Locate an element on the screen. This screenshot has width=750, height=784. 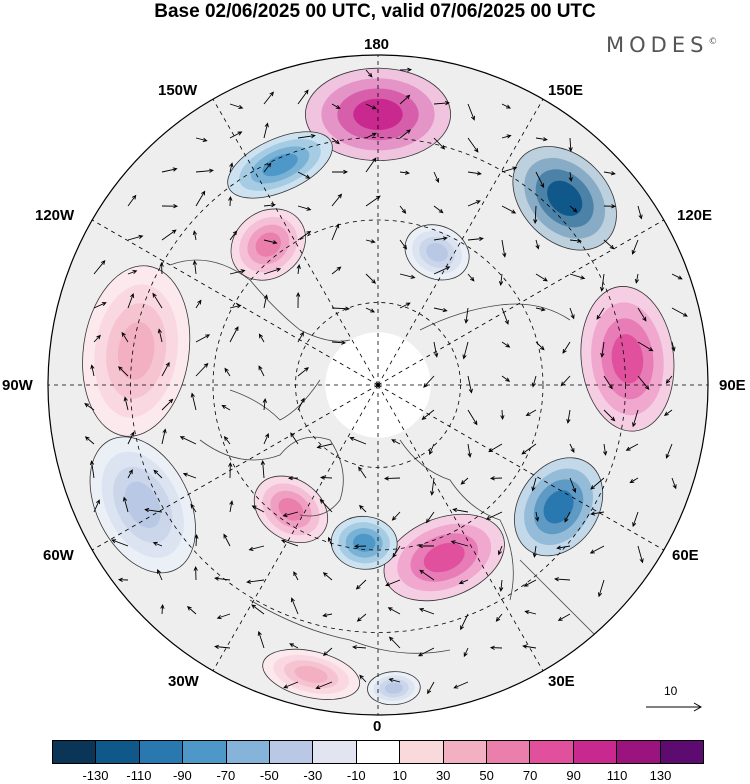
north-pole-marker is located at coordinates (378, 385).